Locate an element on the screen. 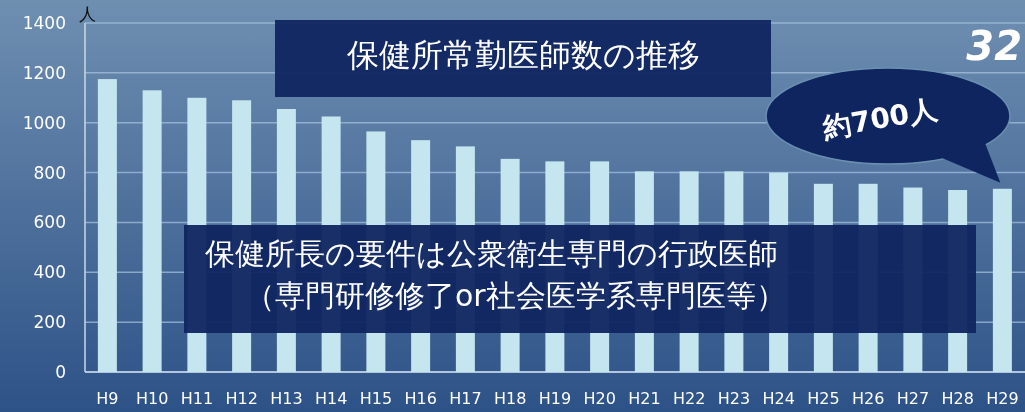  y-tick-label: 0 is located at coordinates (60, 372).